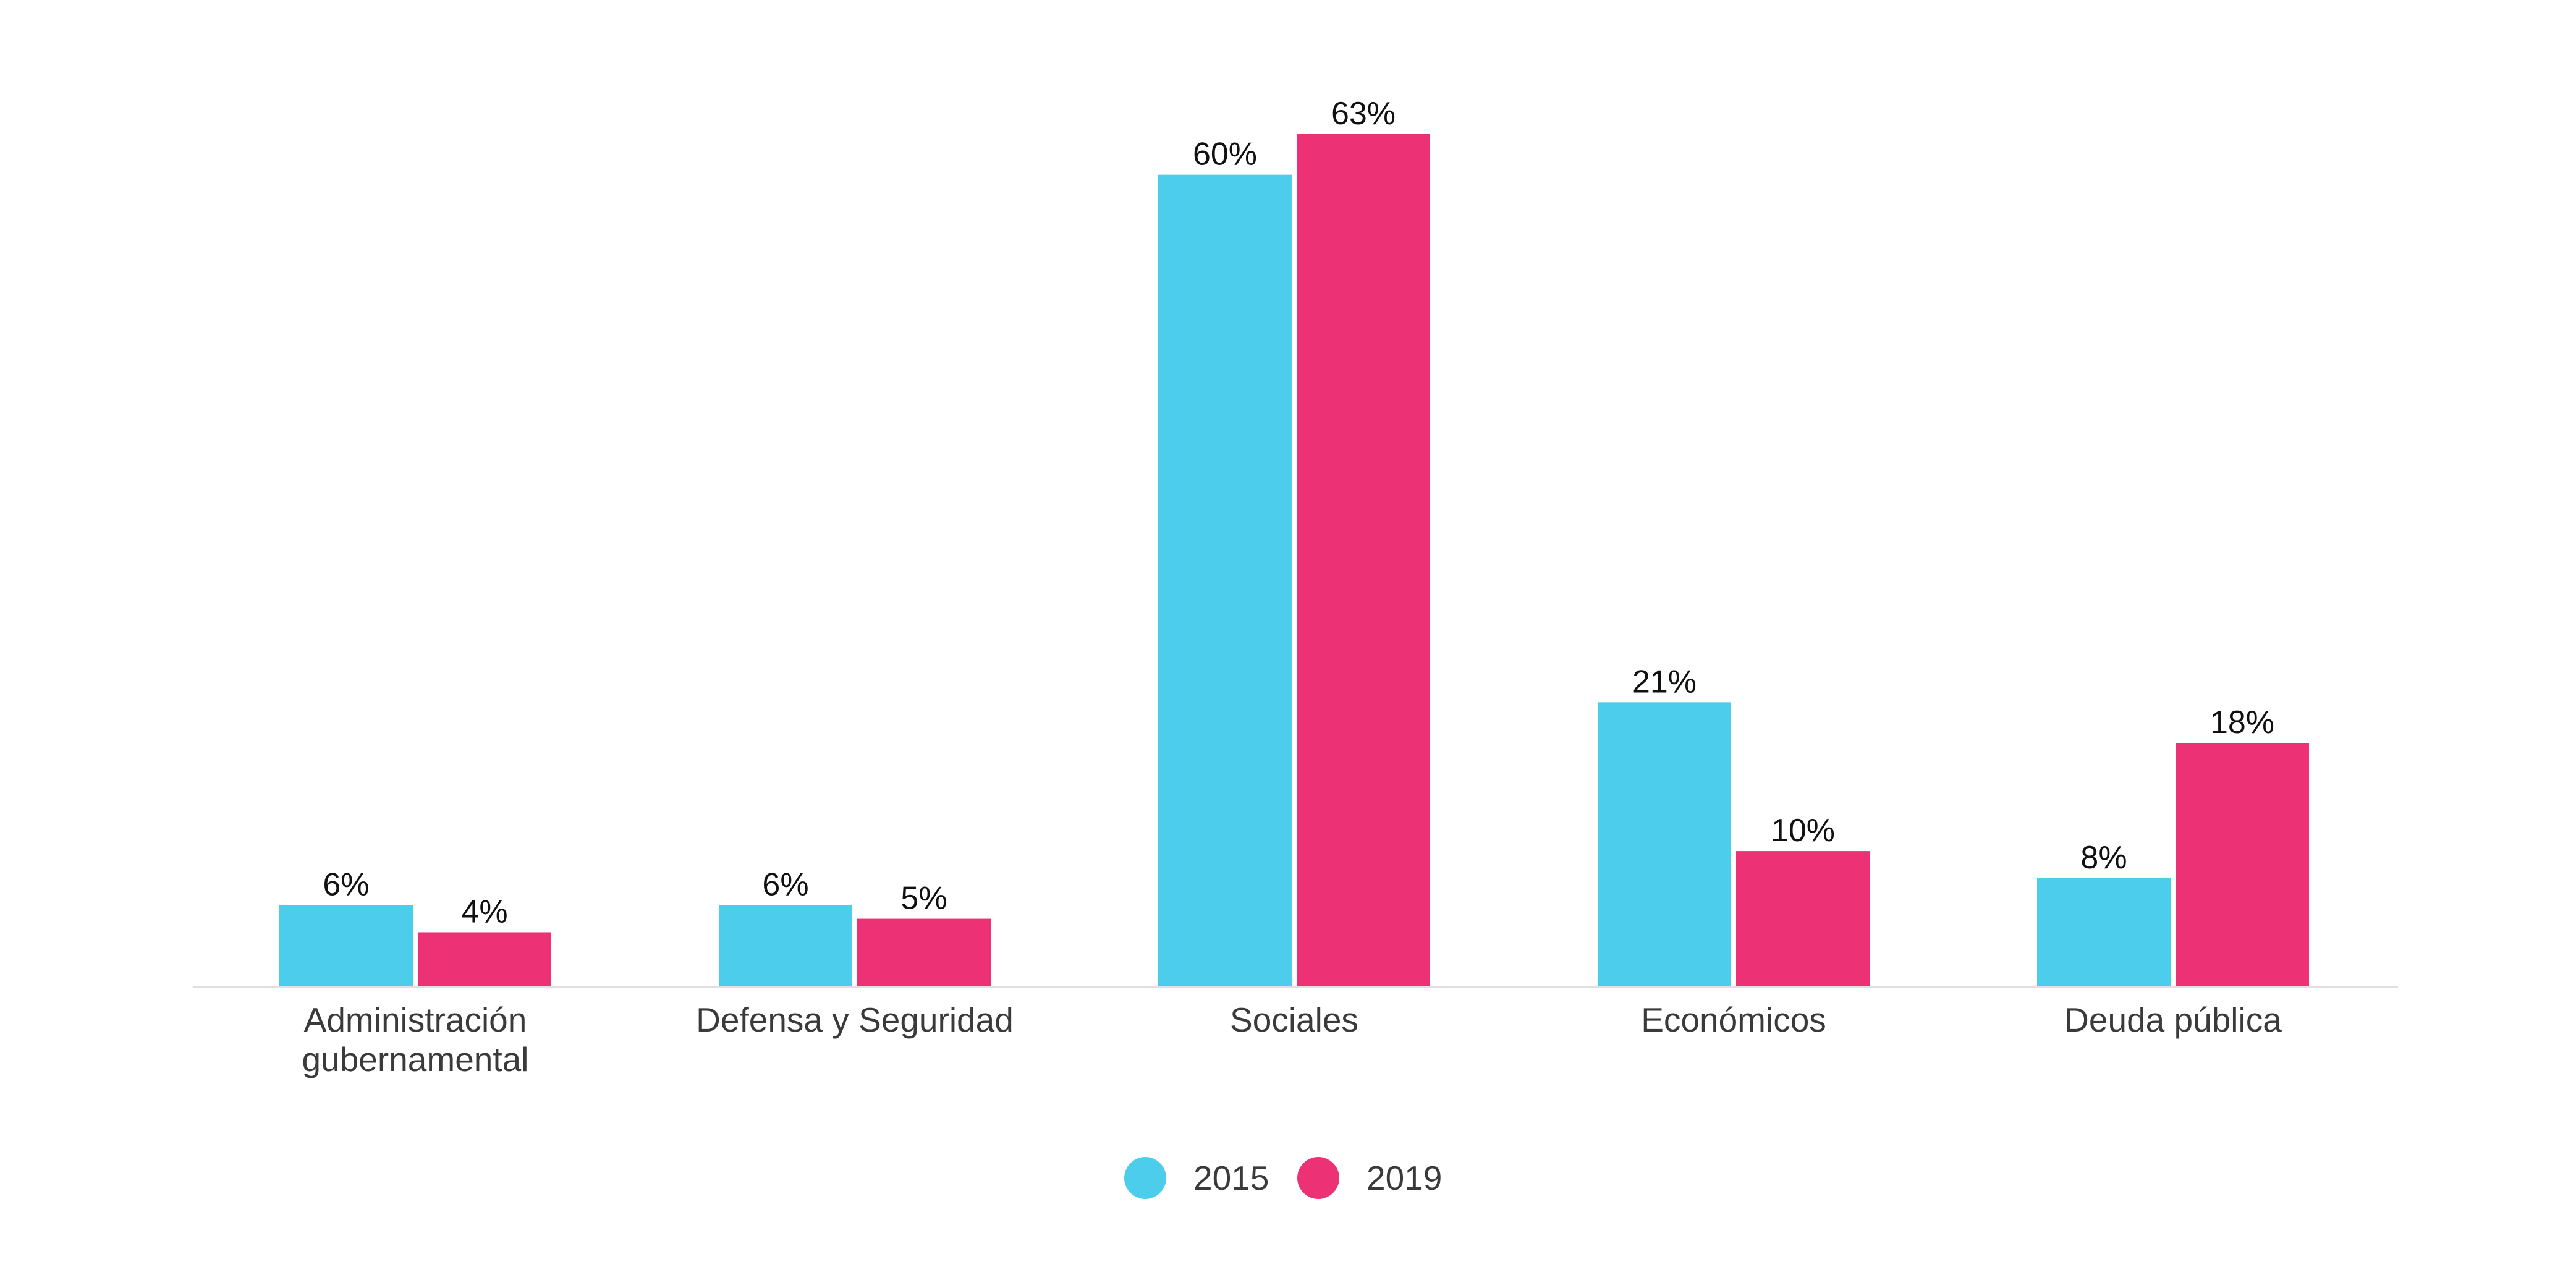  What do you see at coordinates (415, 1059) in the screenshot?
I see `category-label-0-line-1: gubernamental` at bounding box center [415, 1059].